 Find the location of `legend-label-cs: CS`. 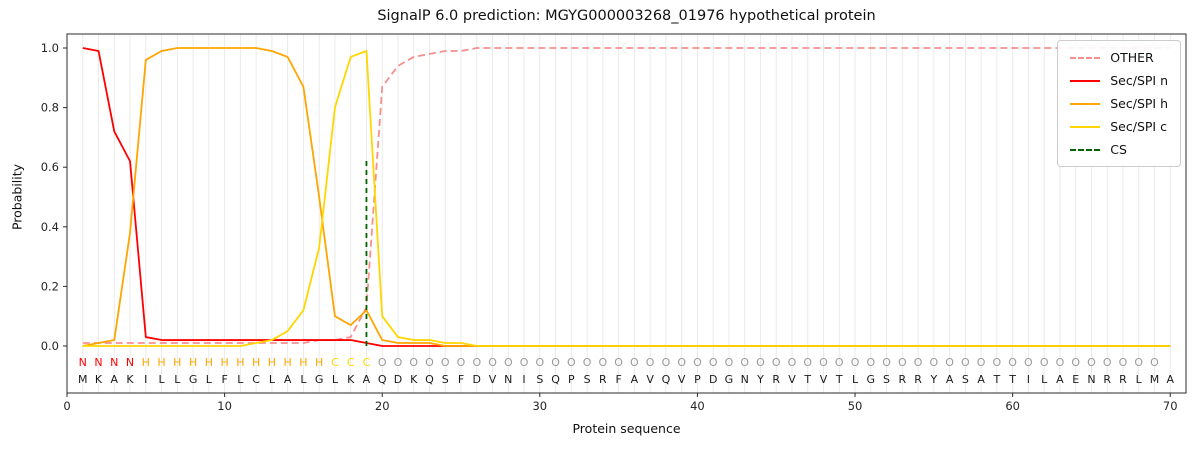

legend-label-cs: CS is located at coordinates (1118, 149).